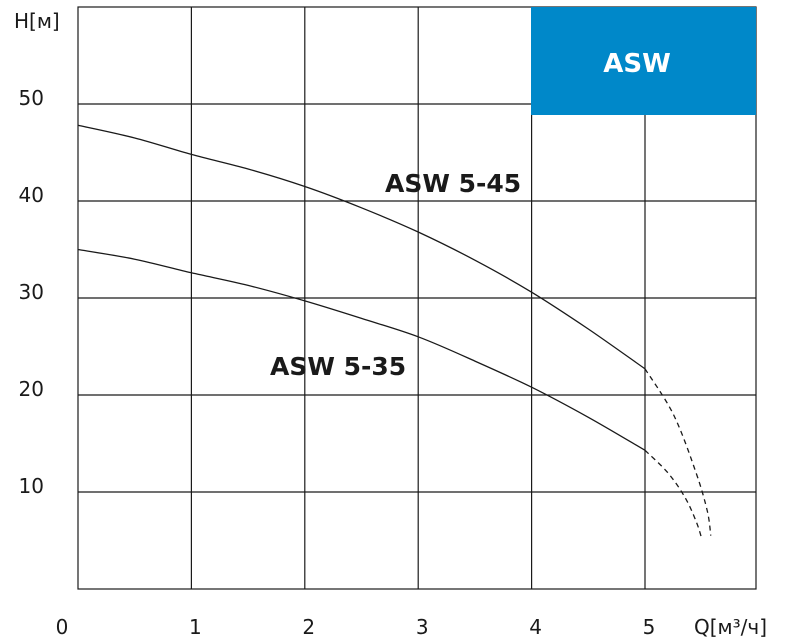  What do you see at coordinates (730, 627) in the screenshot?
I see `x-axis-label: Q[м³/ч]` at bounding box center [730, 627].